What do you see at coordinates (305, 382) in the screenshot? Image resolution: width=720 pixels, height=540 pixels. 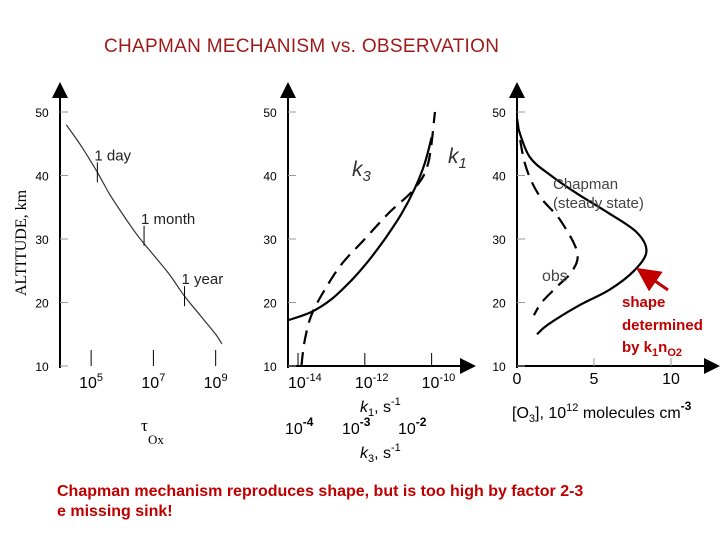 I see `x-tick-label: 10⁻¹⁴` at bounding box center [305, 382].